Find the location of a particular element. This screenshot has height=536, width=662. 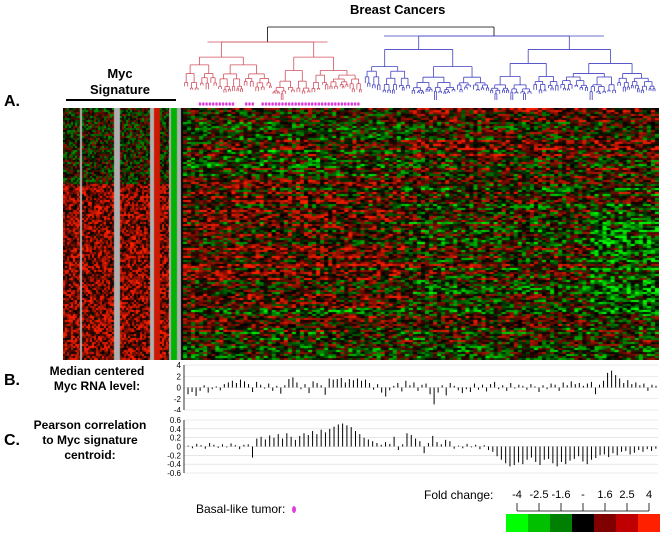

panel-c-label-line1: Pearson correlation is located at coordinates (90, 425).